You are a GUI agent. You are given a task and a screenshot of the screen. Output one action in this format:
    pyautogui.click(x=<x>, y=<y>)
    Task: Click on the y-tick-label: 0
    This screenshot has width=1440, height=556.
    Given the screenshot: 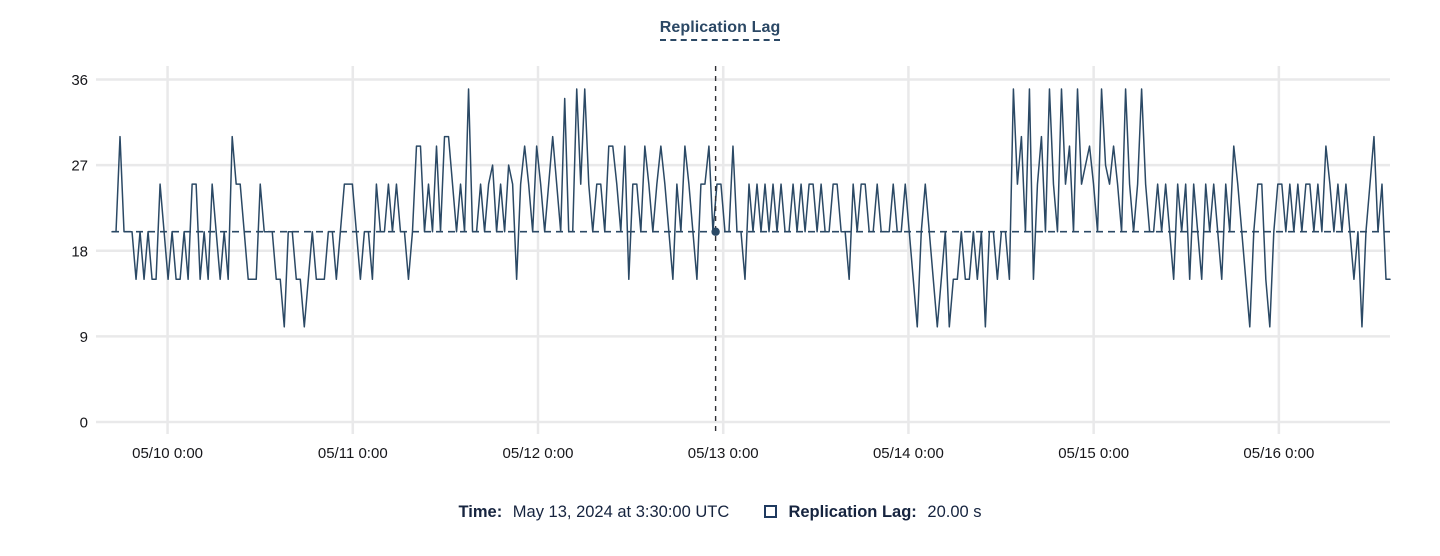 What is the action you would take?
    pyautogui.click(x=84, y=423)
    